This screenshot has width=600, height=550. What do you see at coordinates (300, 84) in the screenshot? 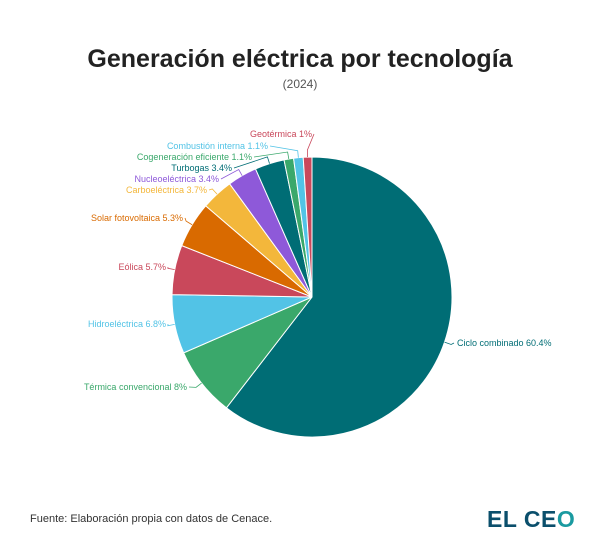
I see `chart-subtitle: (2024)` at bounding box center [300, 84].